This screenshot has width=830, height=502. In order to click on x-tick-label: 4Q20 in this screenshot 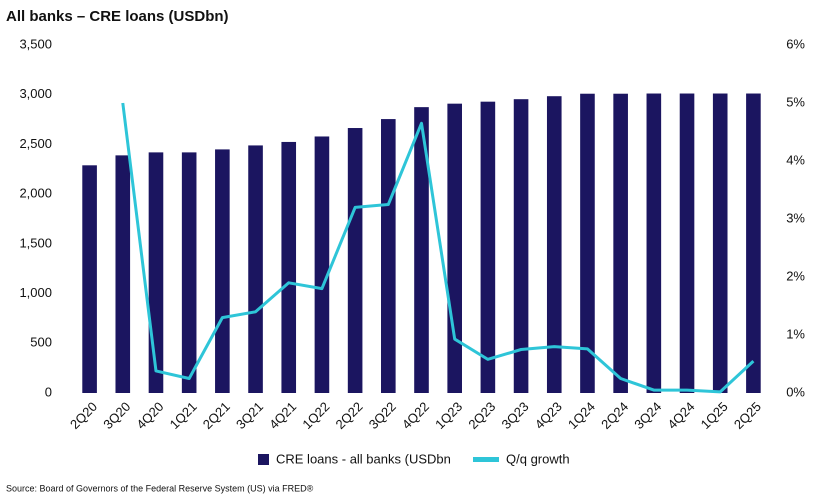, I will do `click(149, 415)`.